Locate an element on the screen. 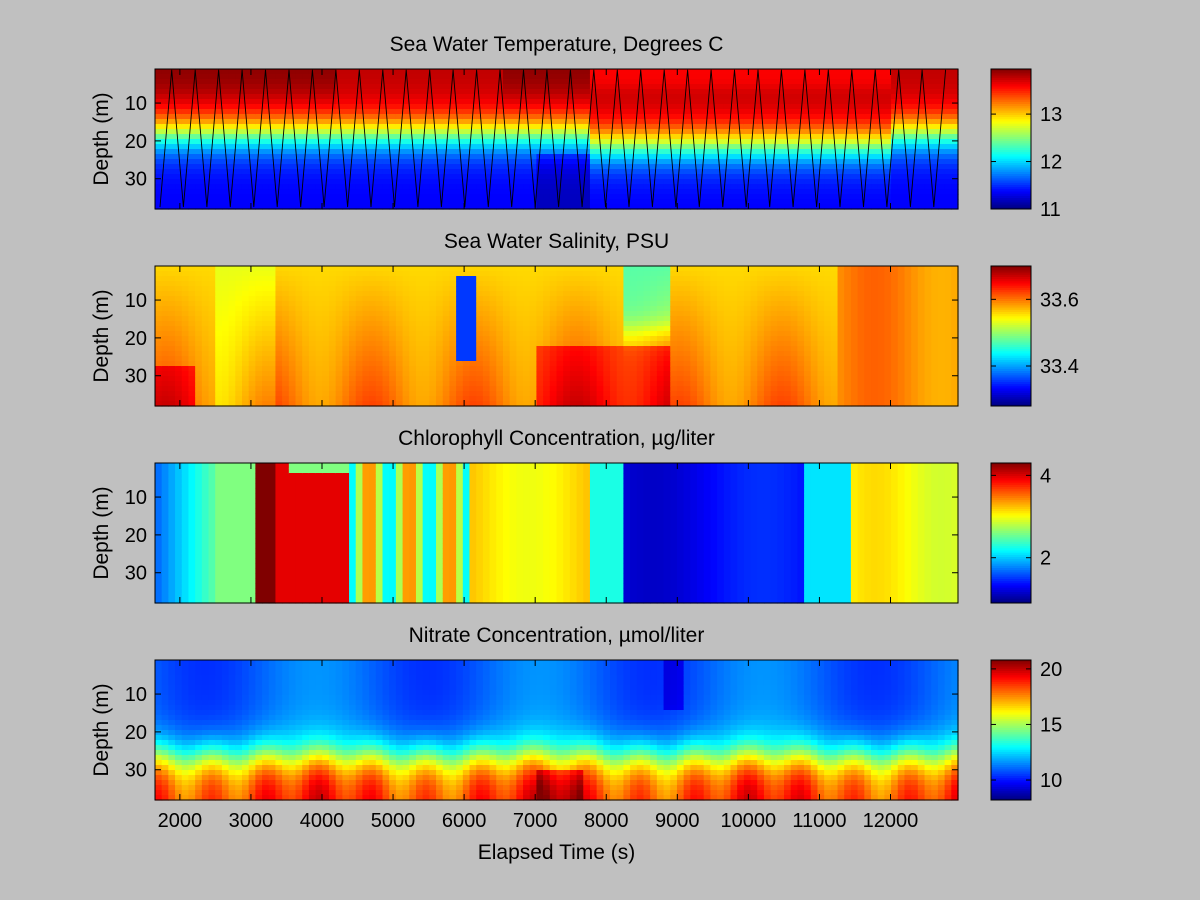  y-tick-label: 10 is located at coordinates (136, 104).